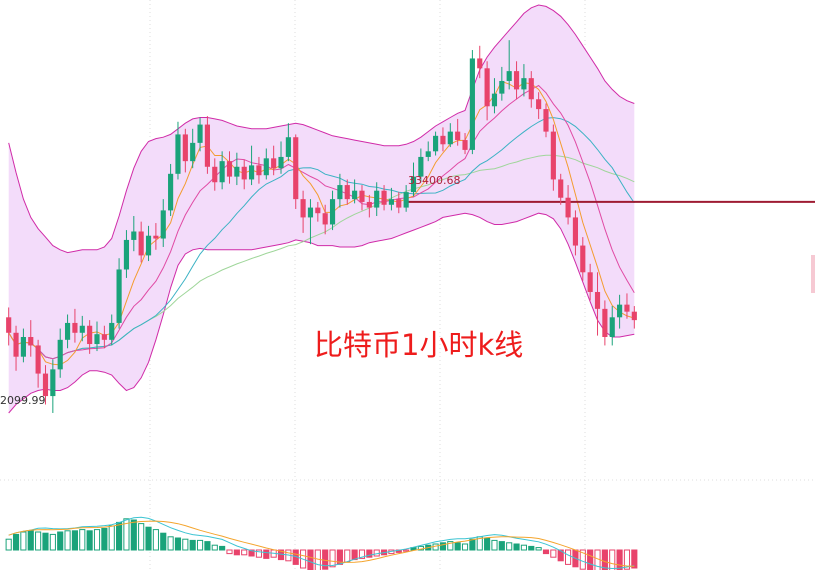 Image resolution: width=815 pixels, height=570 pixels. I want to click on chart-title: 比特币1小时k线, so click(419, 345).